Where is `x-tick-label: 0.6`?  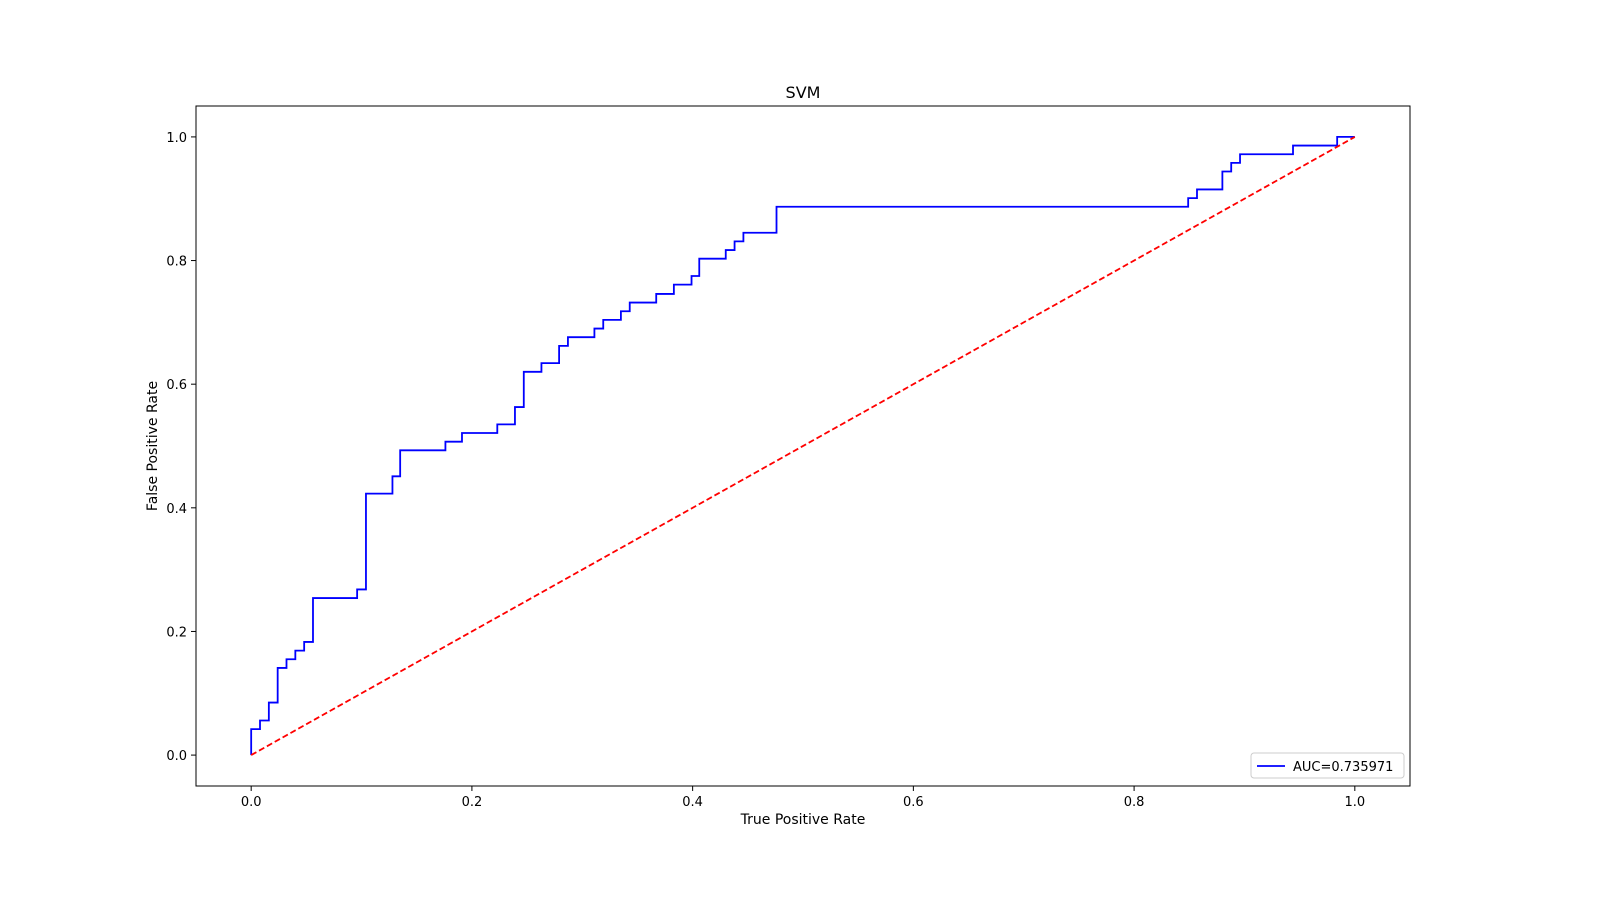
x-tick-label: 0.6 is located at coordinates (913, 802).